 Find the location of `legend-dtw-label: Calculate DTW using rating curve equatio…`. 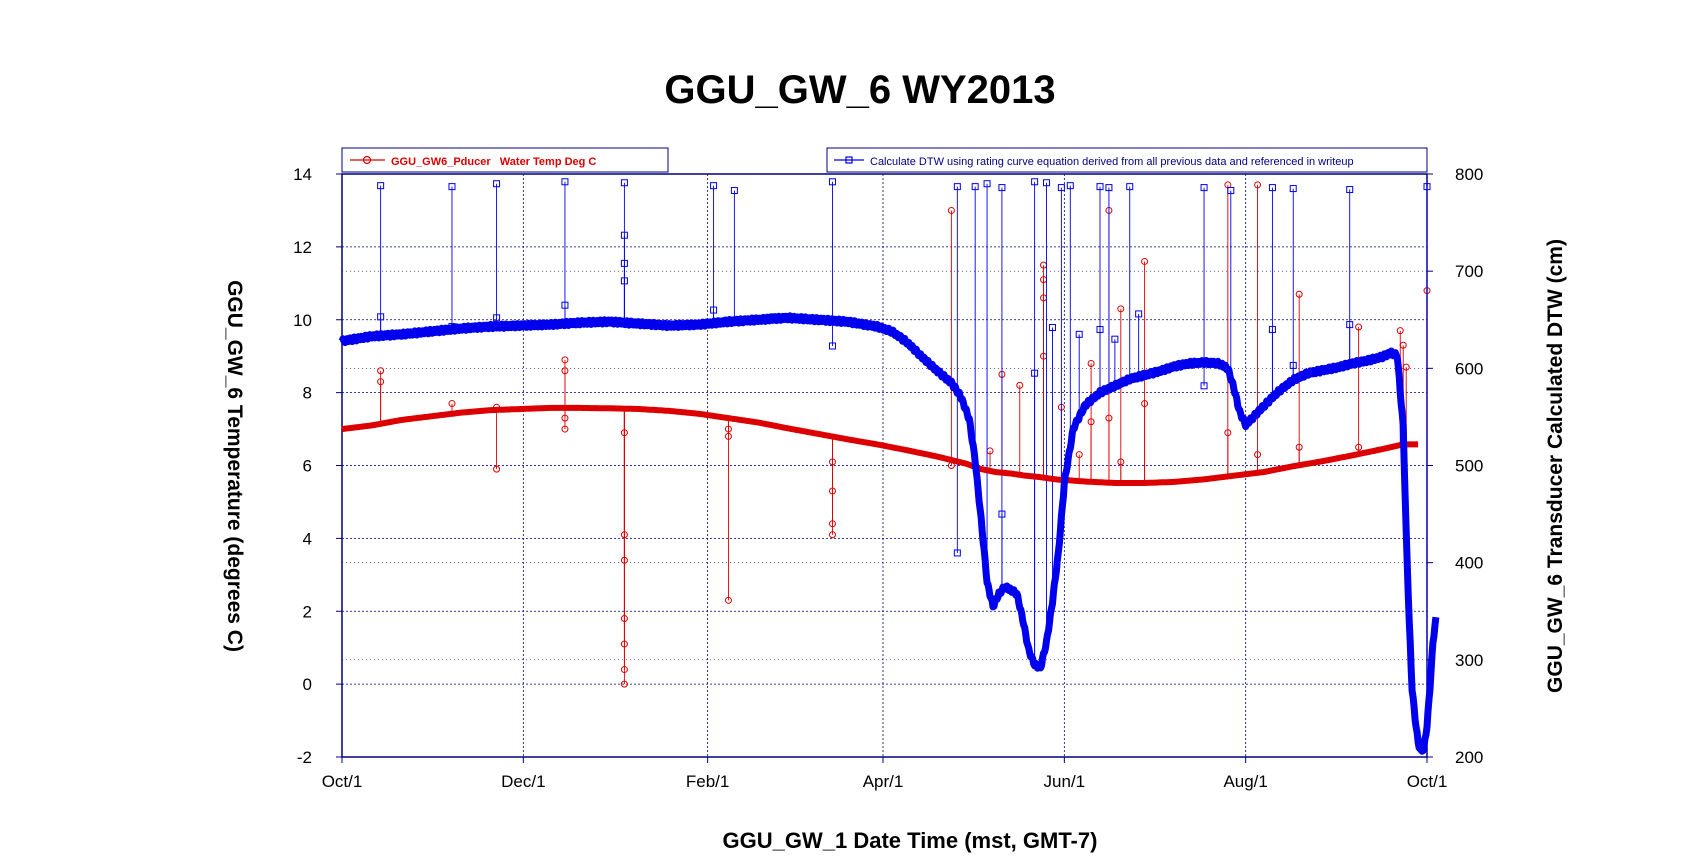

legend-dtw-label: Calculate DTW using rating curve equatio… is located at coordinates (1112, 162).